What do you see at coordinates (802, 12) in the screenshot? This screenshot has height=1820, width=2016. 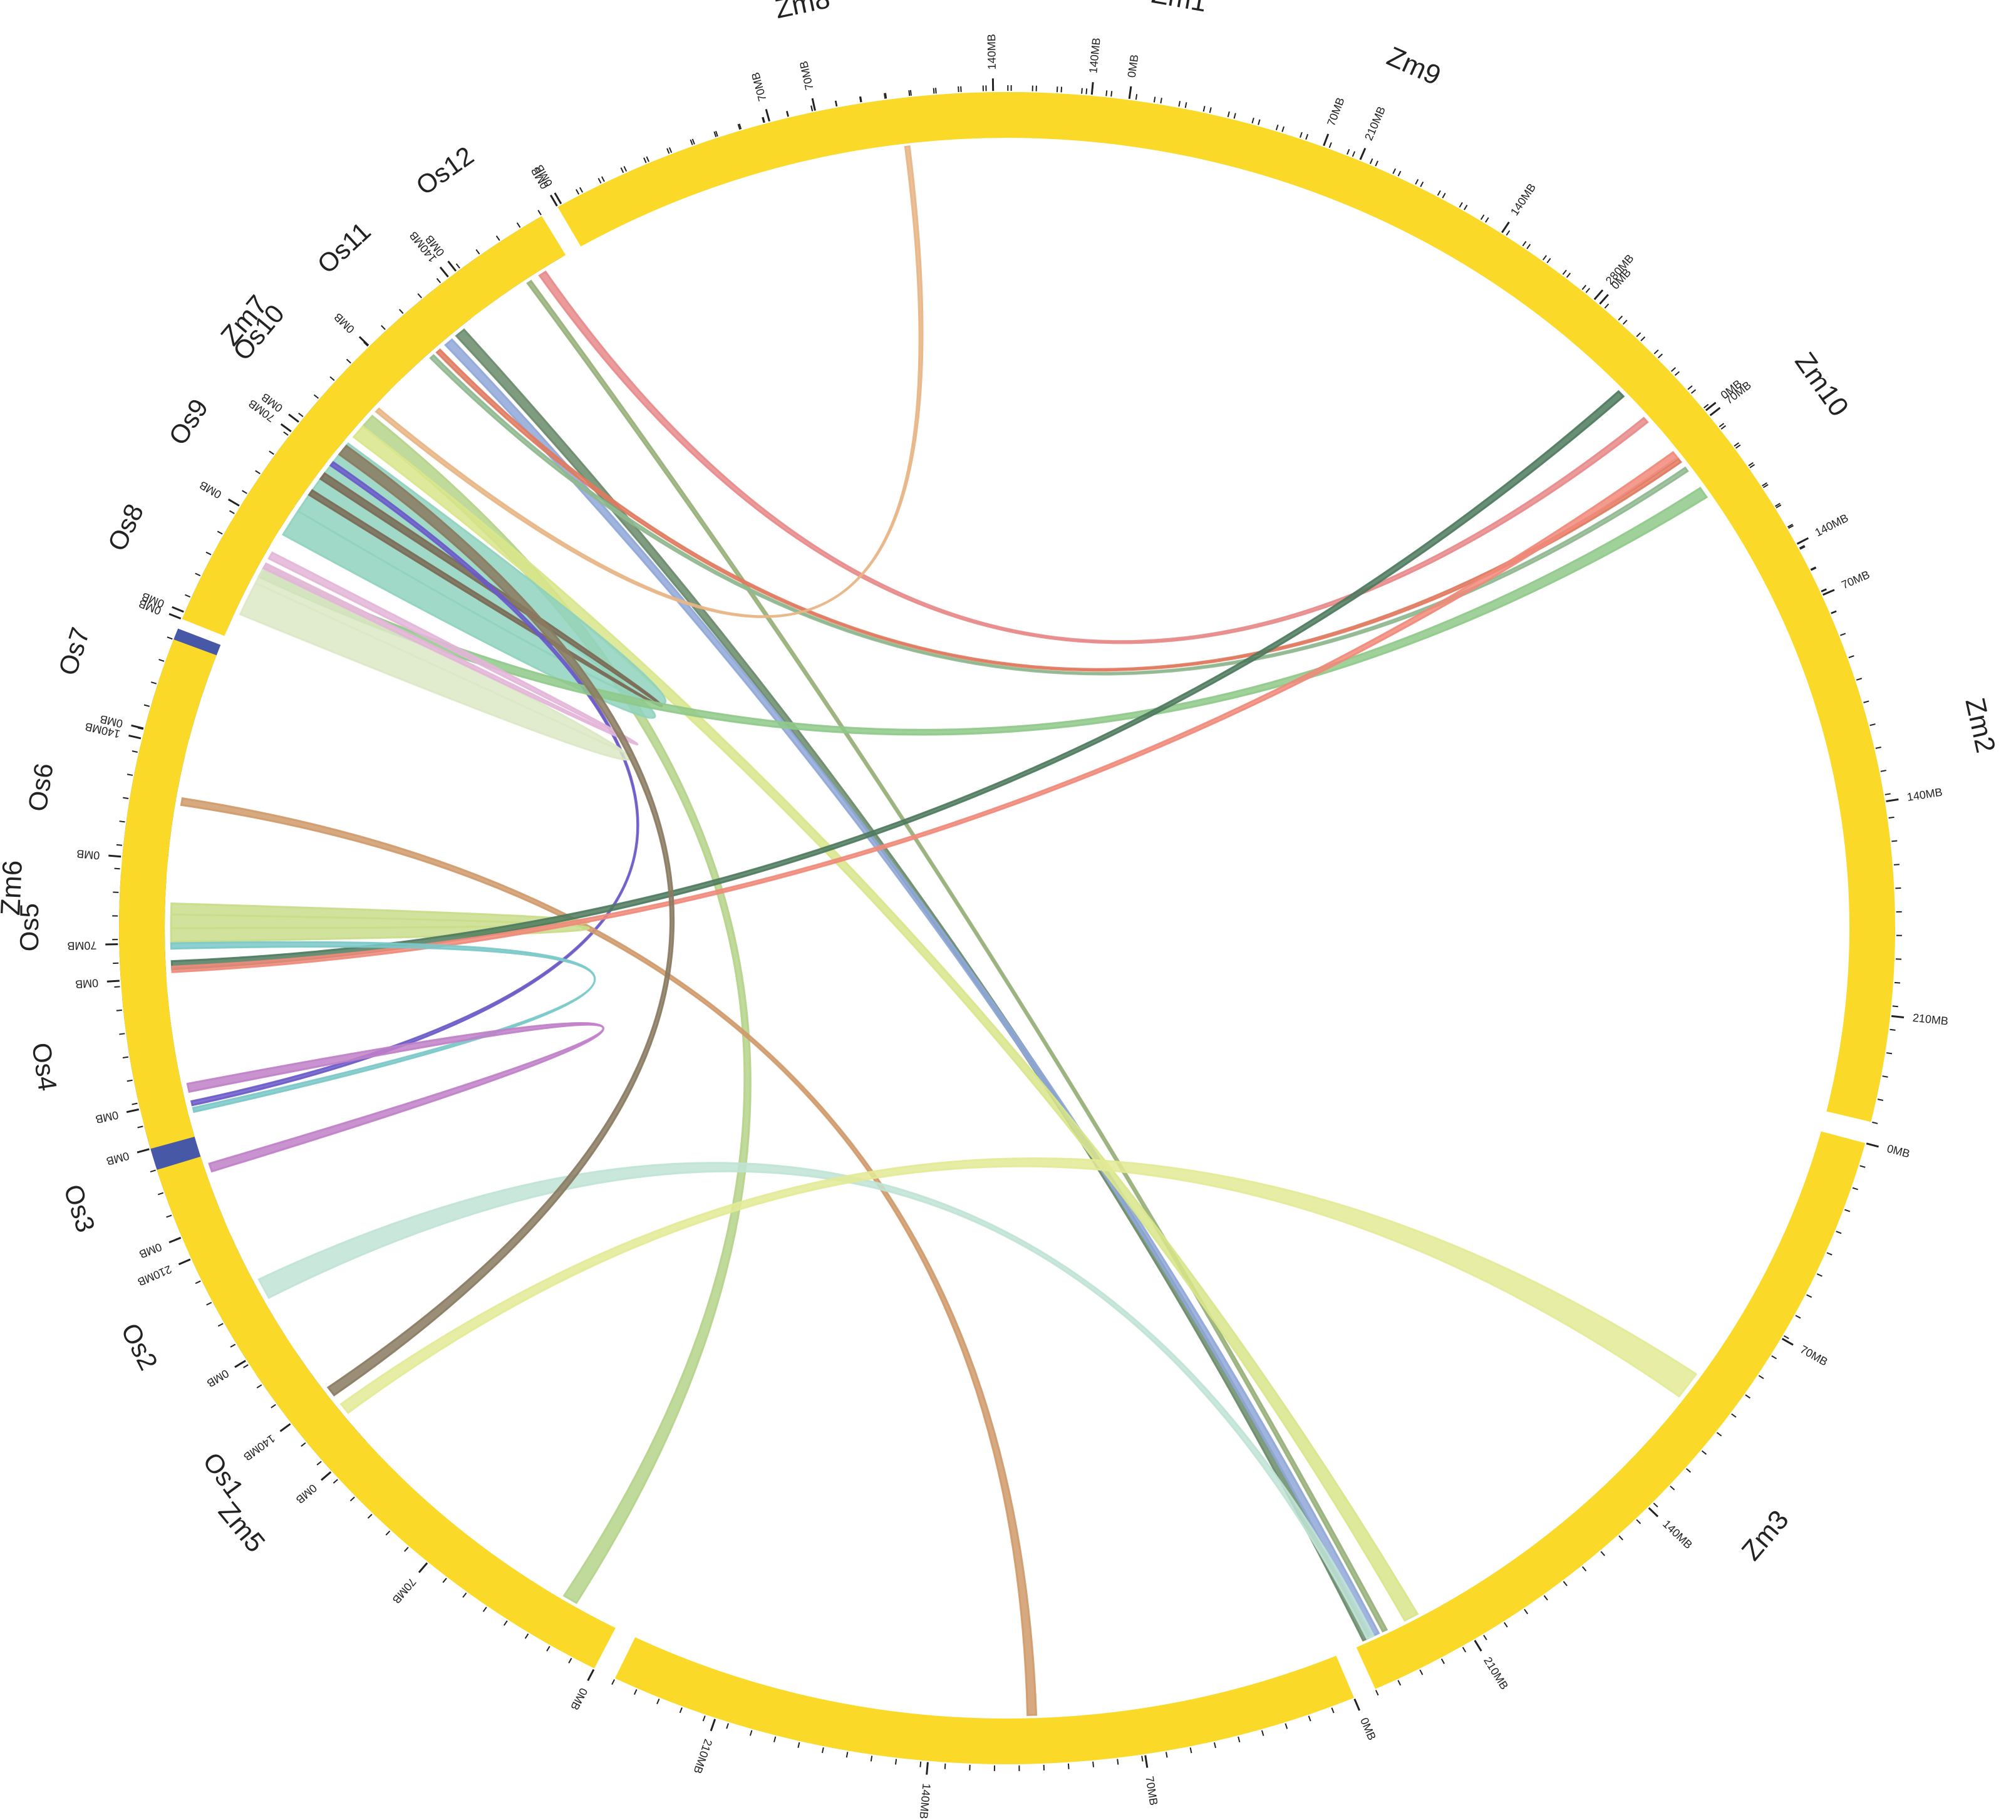 I see `chromosome-label-zm8: Zm8` at bounding box center [802, 12].